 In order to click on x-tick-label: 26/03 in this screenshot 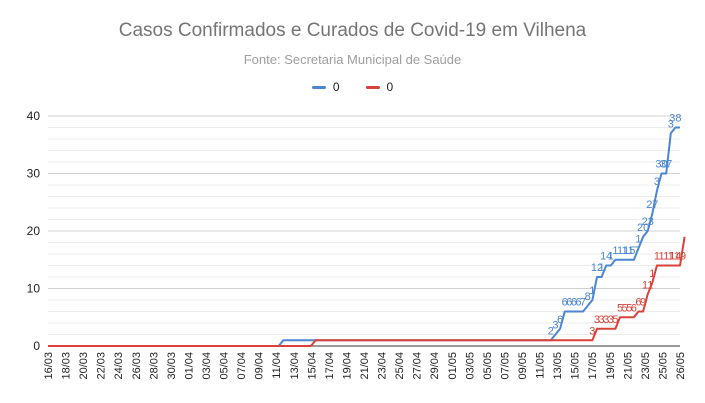, I will do `click(137, 366)`.